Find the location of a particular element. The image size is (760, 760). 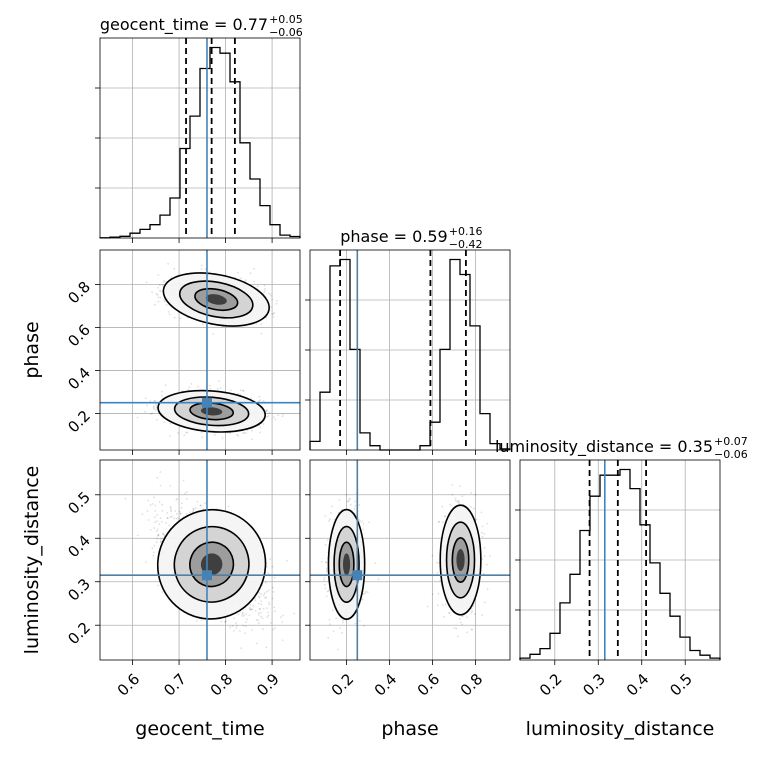

tick-label-phase: 0.8 is located at coordinates (472, 685).